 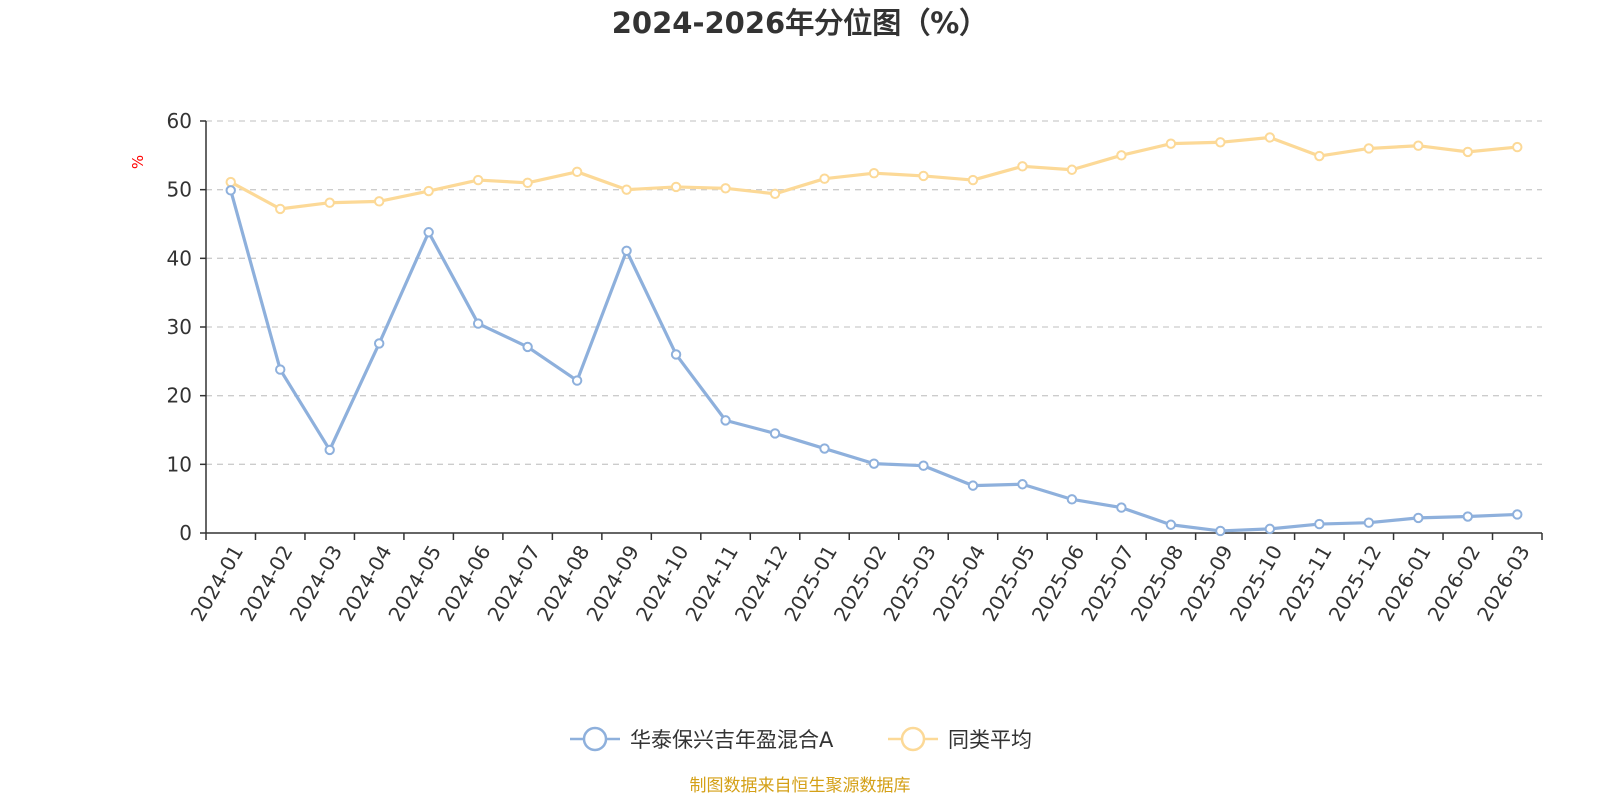 What do you see at coordinates (800, 786) in the screenshot?
I see `source-note: 制图数据来自恒生聚源数据库` at bounding box center [800, 786].